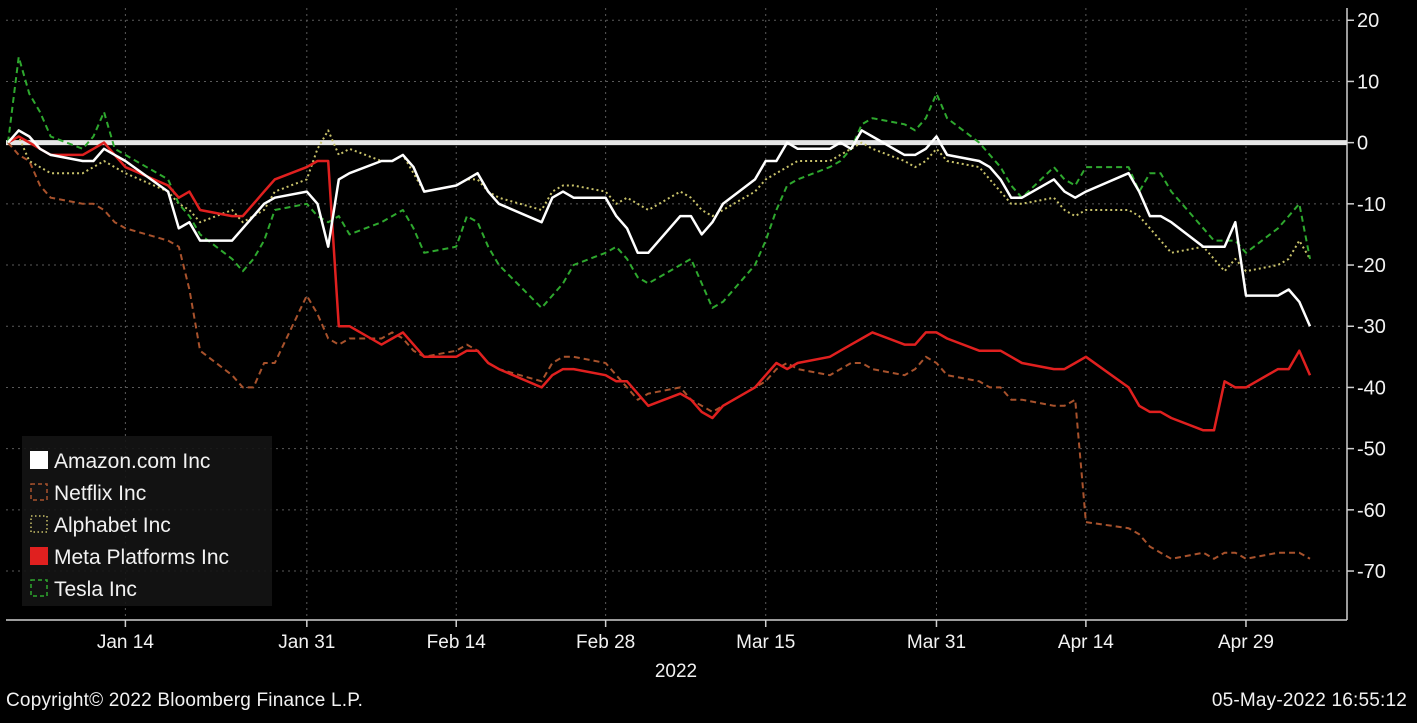 Image resolution: width=1417 pixels, height=723 pixels. Describe the element at coordinates (765, 642) in the screenshot. I see `x-tick-label: Mar 15` at that location.